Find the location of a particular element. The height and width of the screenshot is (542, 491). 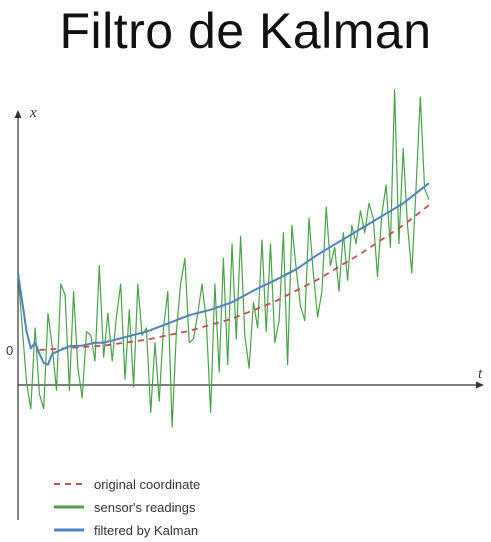

page-title: Filtro de Kalman is located at coordinates (245, 31).